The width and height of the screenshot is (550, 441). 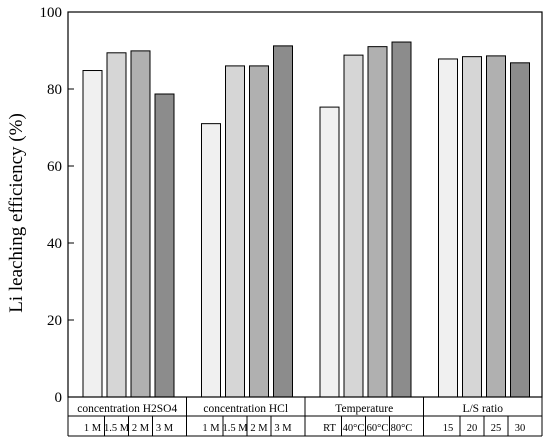 What do you see at coordinates (402, 428) in the screenshot?
I see `category-label: 80°C` at bounding box center [402, 428].